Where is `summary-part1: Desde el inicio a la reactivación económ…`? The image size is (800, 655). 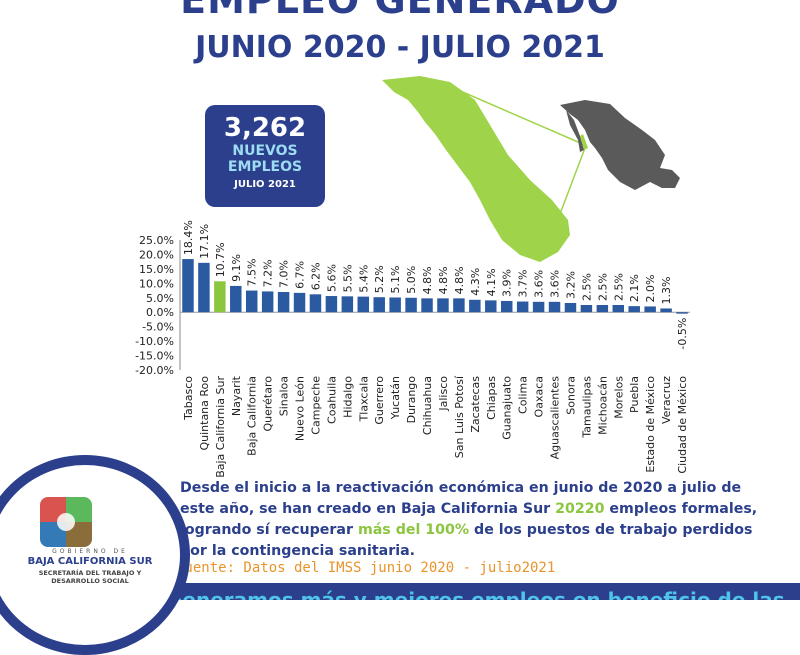
summary-part1: Desde el inicio a la reactivación económ… is located at coordinates (401, 488).